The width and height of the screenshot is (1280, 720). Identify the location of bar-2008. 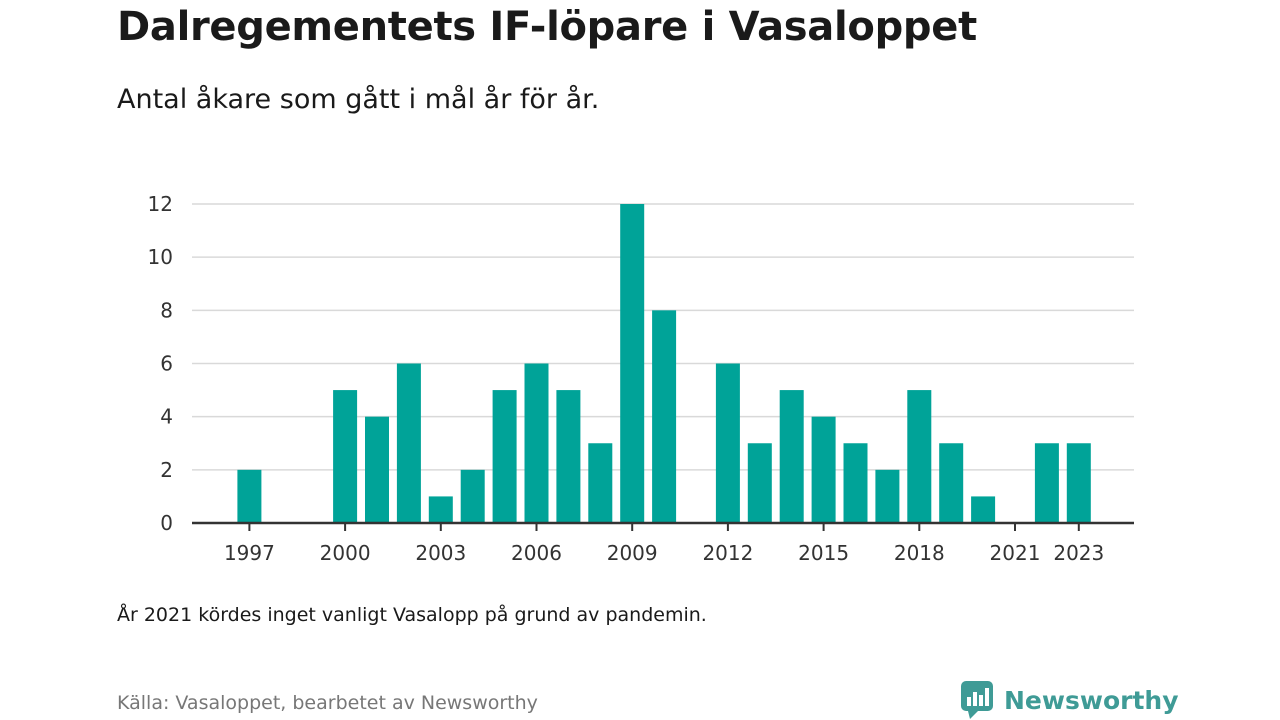
(600, 483).